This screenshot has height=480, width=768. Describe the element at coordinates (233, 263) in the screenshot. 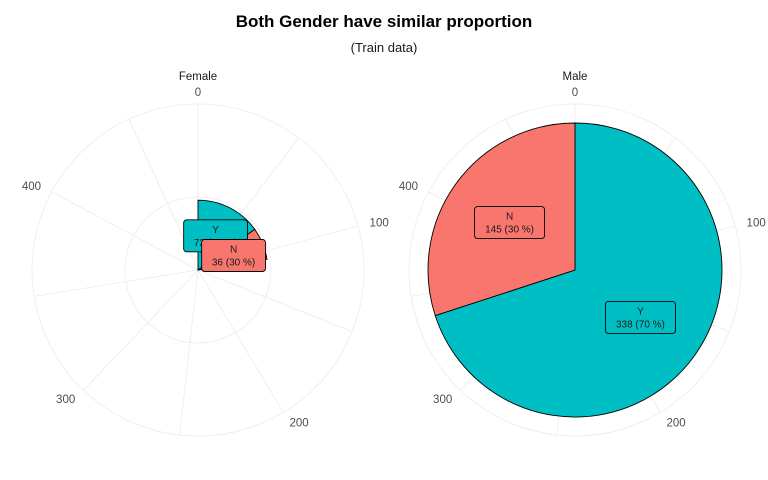

I see `slice-label-value: 36 (30 %)` at that location.